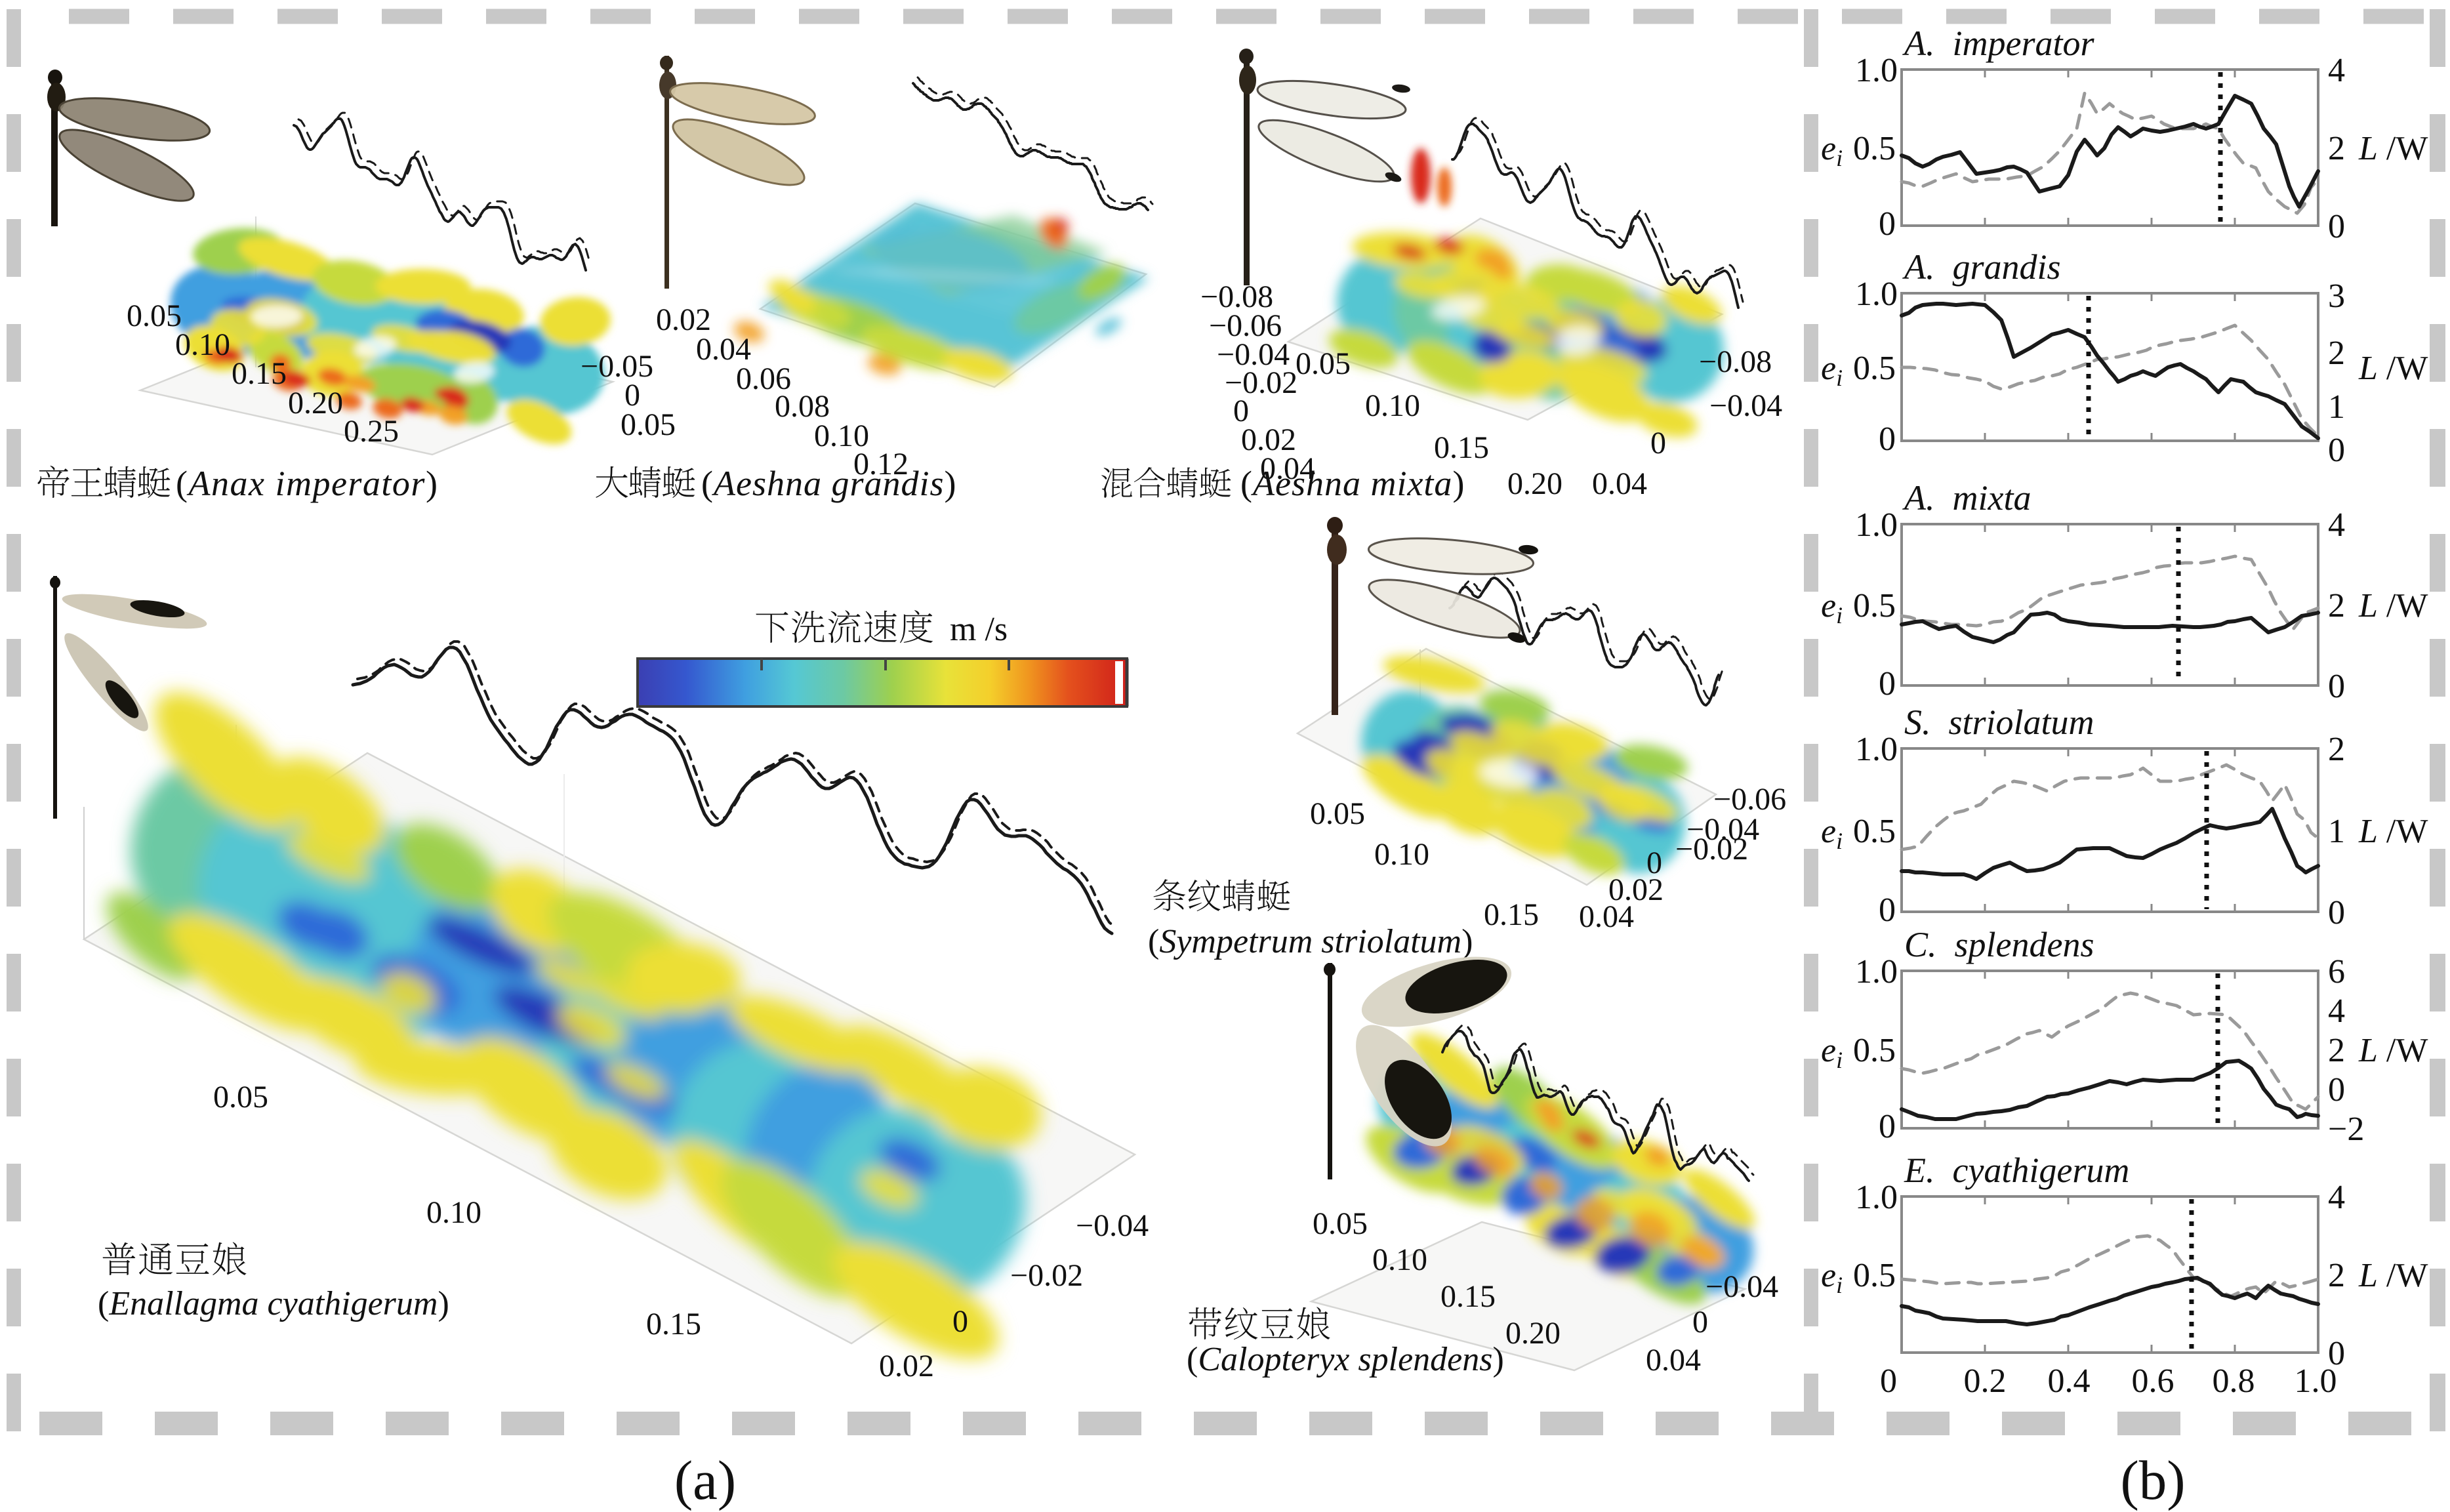 This screenshot has height=1512, width=2450. I want to click on svg-text: (Enallagma cyathigerum), so click(274, 1304).